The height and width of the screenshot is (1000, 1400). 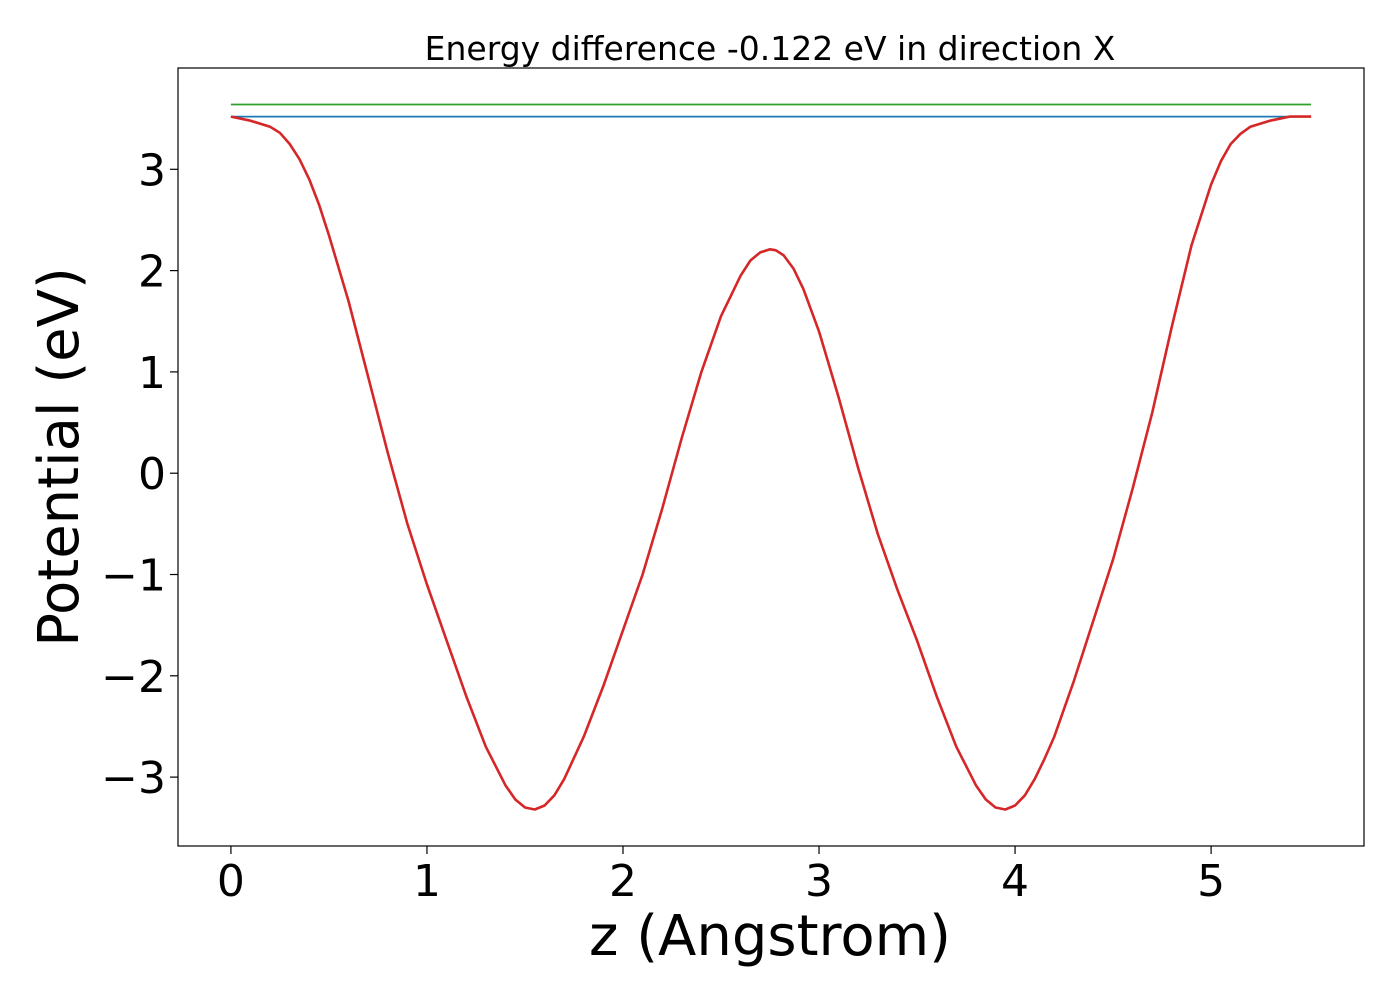 I want to click on x-tick-label: 4, so click(x=1015, y=881).